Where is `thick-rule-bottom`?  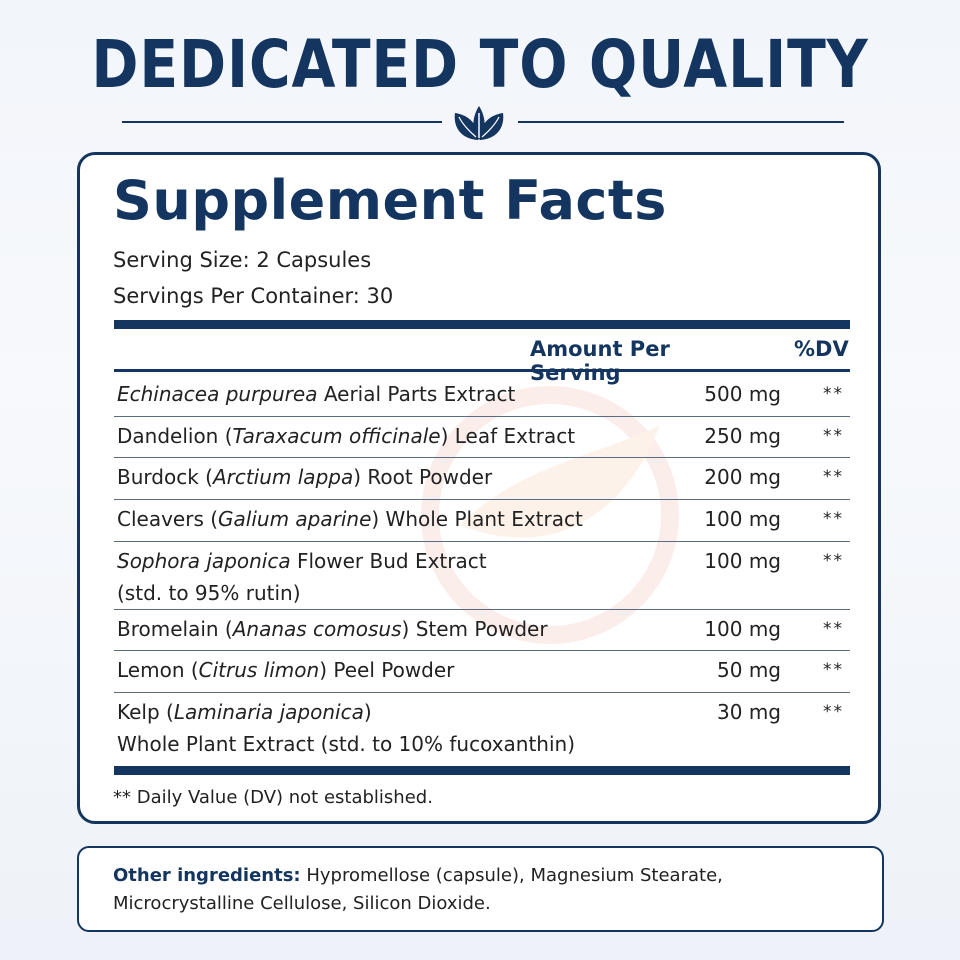
thick-rule-bottom is located at coordinates (482, 770).